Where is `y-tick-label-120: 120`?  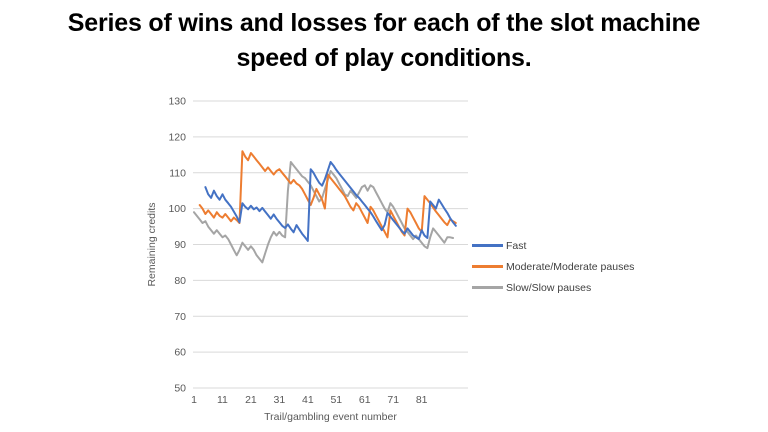 y-tick-label-120: 120 is located at coordinates (177, 137).